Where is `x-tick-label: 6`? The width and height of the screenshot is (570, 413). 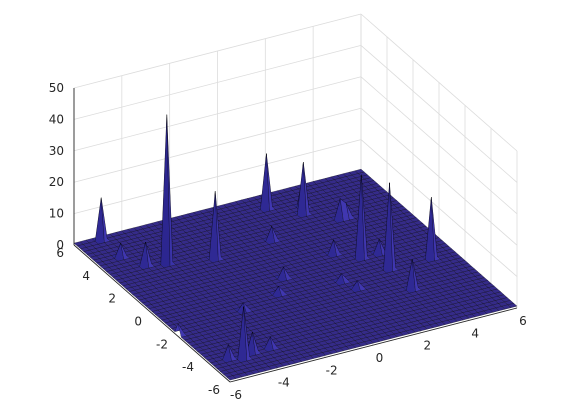
x-tick-label: 6 is located at coordinates (523, 321).